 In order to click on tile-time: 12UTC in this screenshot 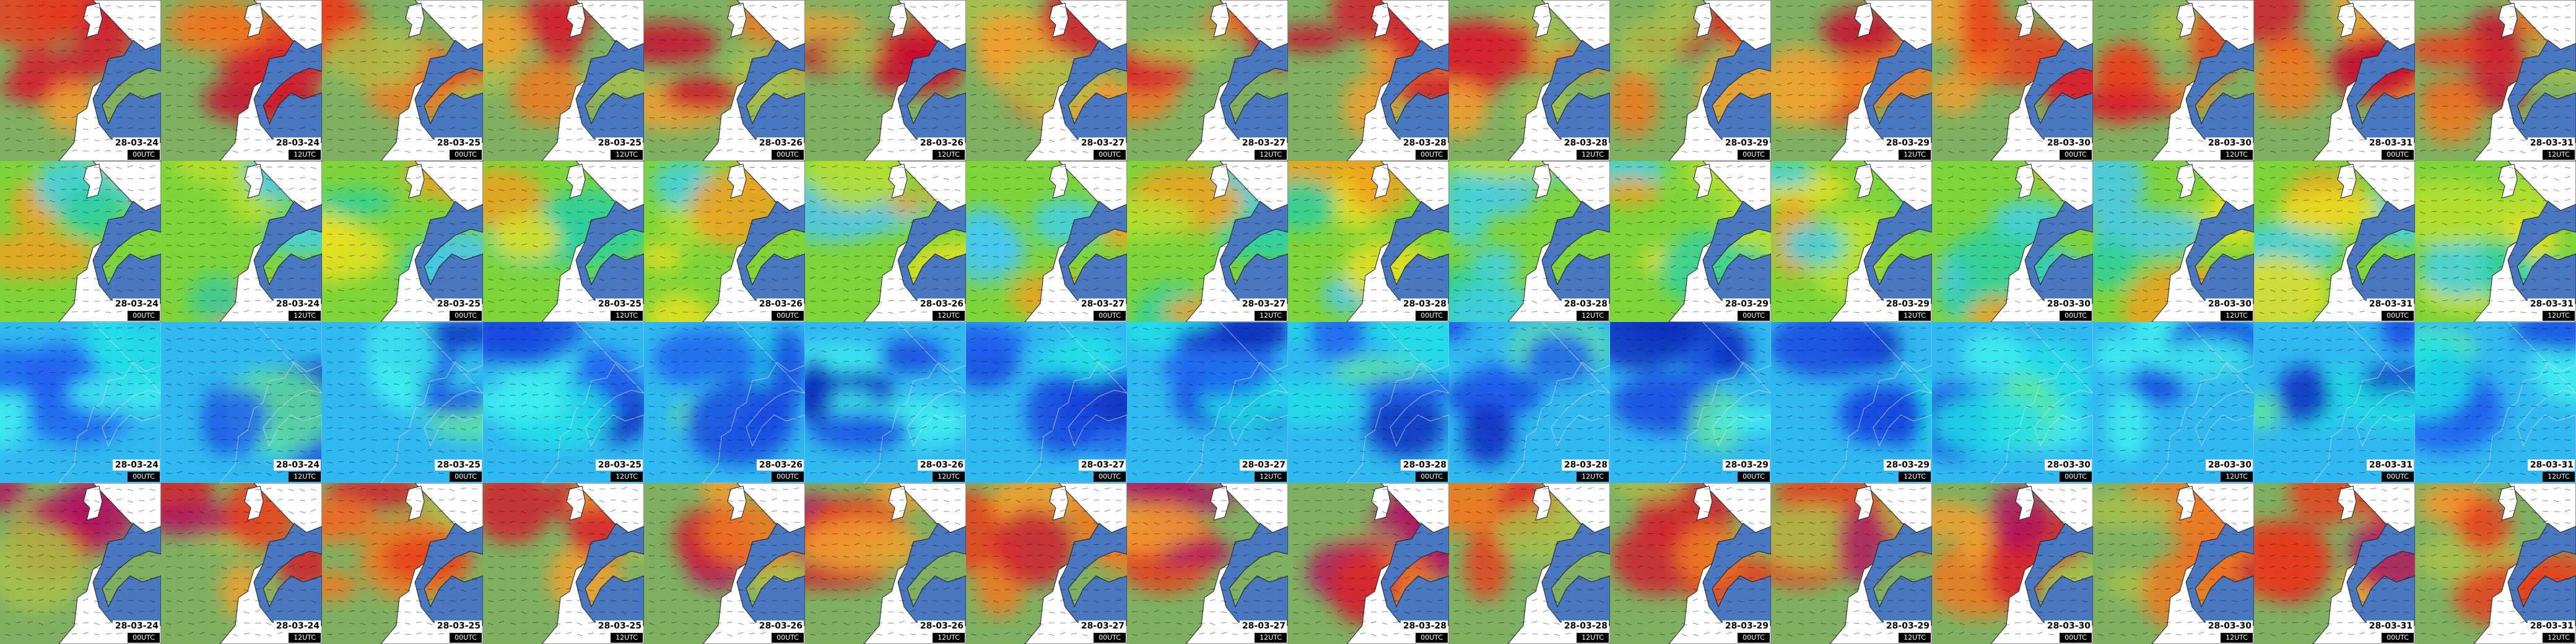, I will do `click(949, 154)`.